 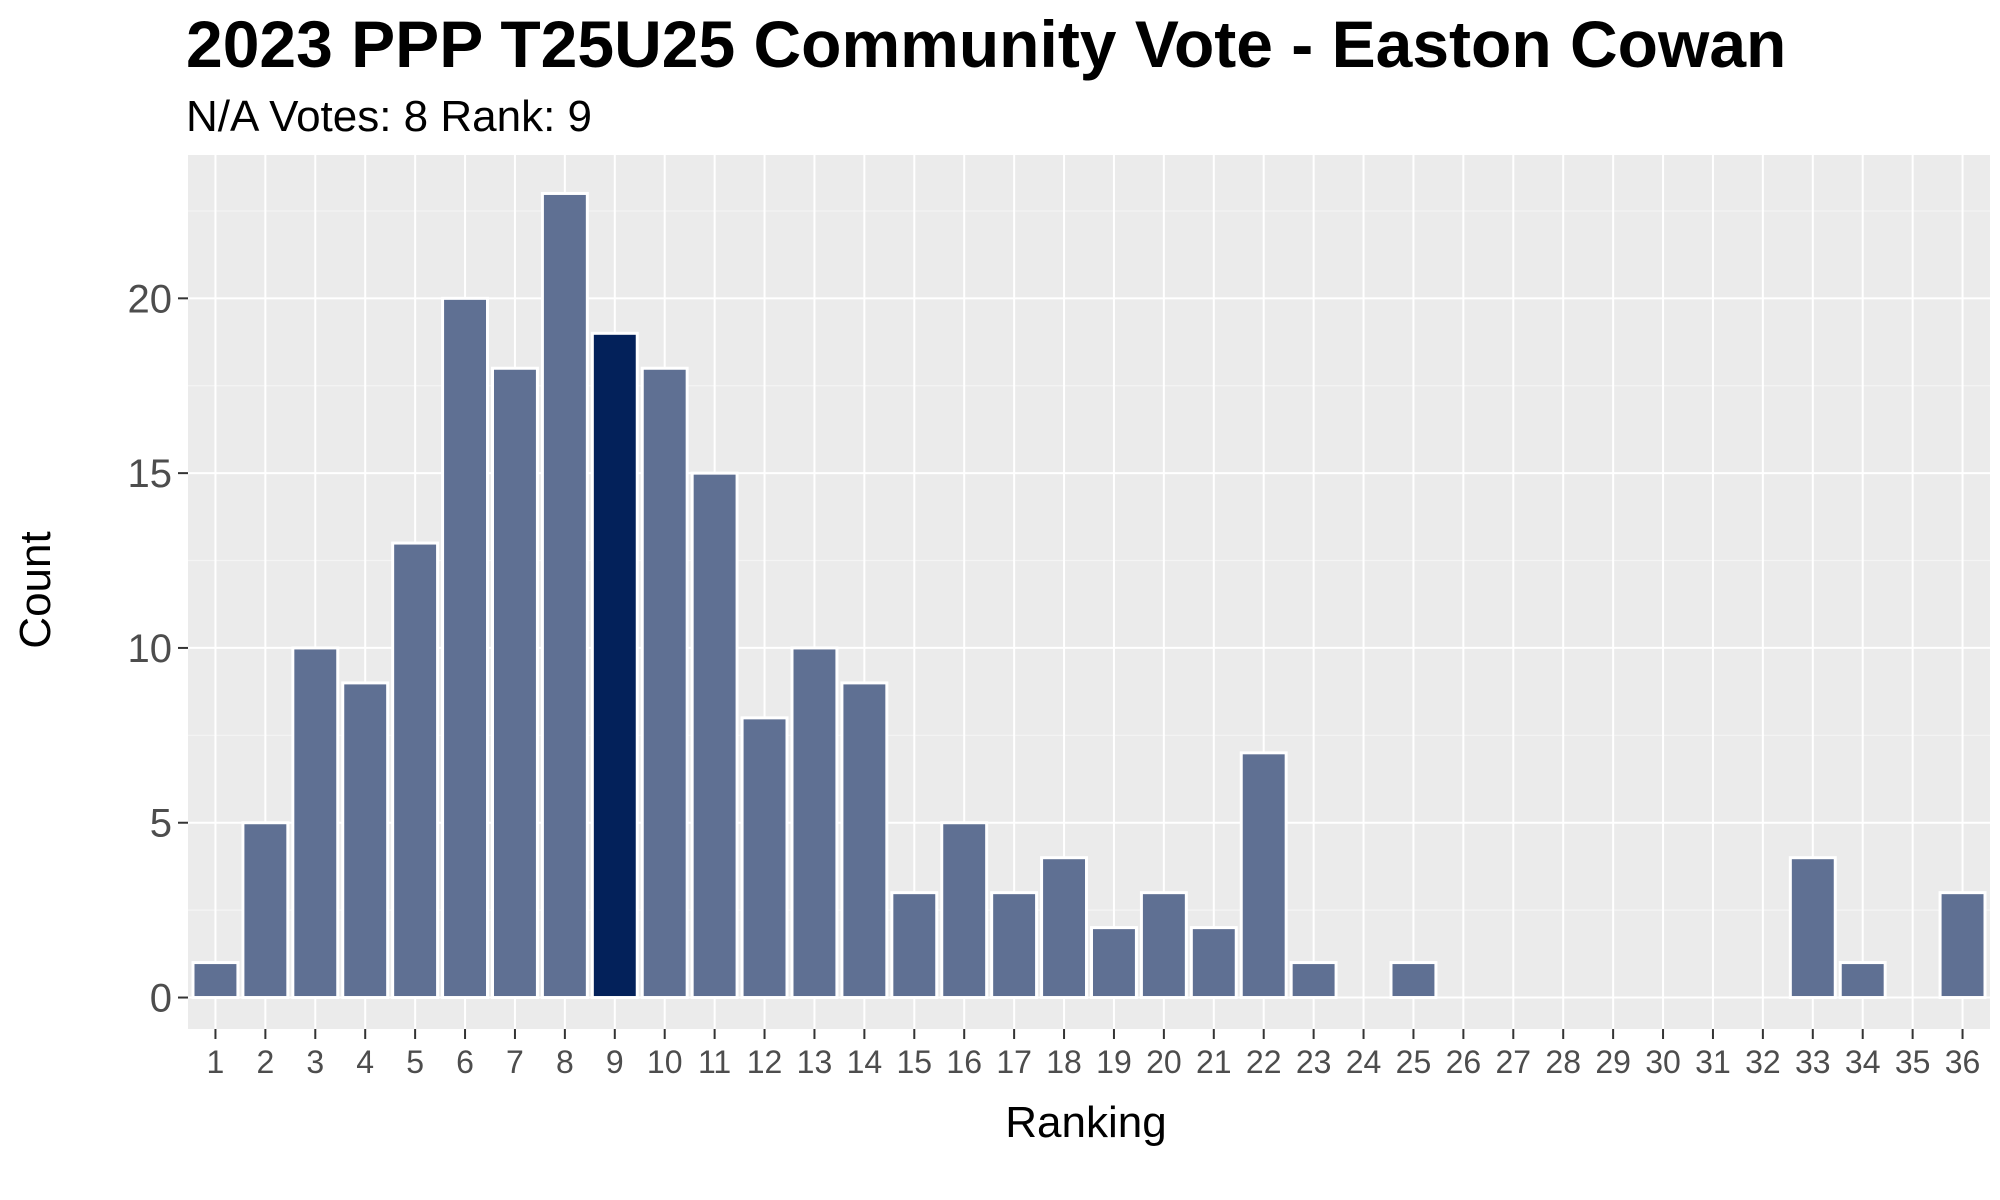 I want to click on y-tick-label: 20, so click(x=150, y=299).